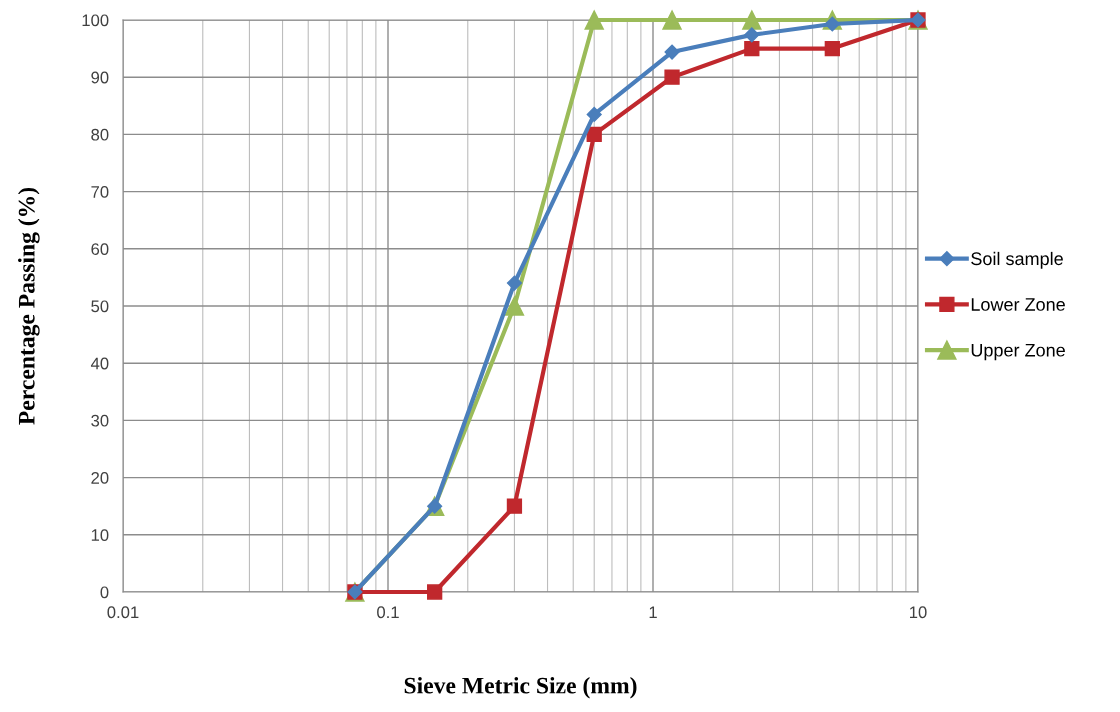 This screenshot has width=1120, height=712. I want to click on legend-label: Soil sample, so click(1017, 260).